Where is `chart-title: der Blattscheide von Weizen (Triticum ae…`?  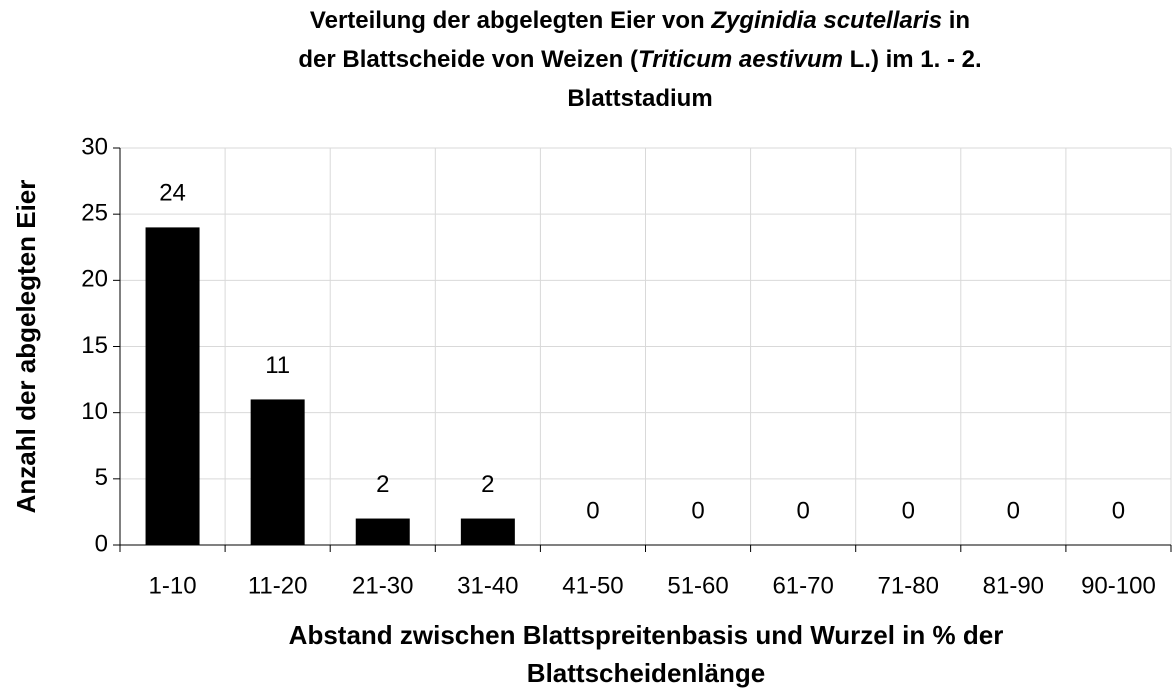 chart-title: der Blattscheide von Weizen (Triticum ae… is located at coordinates (639, 59).